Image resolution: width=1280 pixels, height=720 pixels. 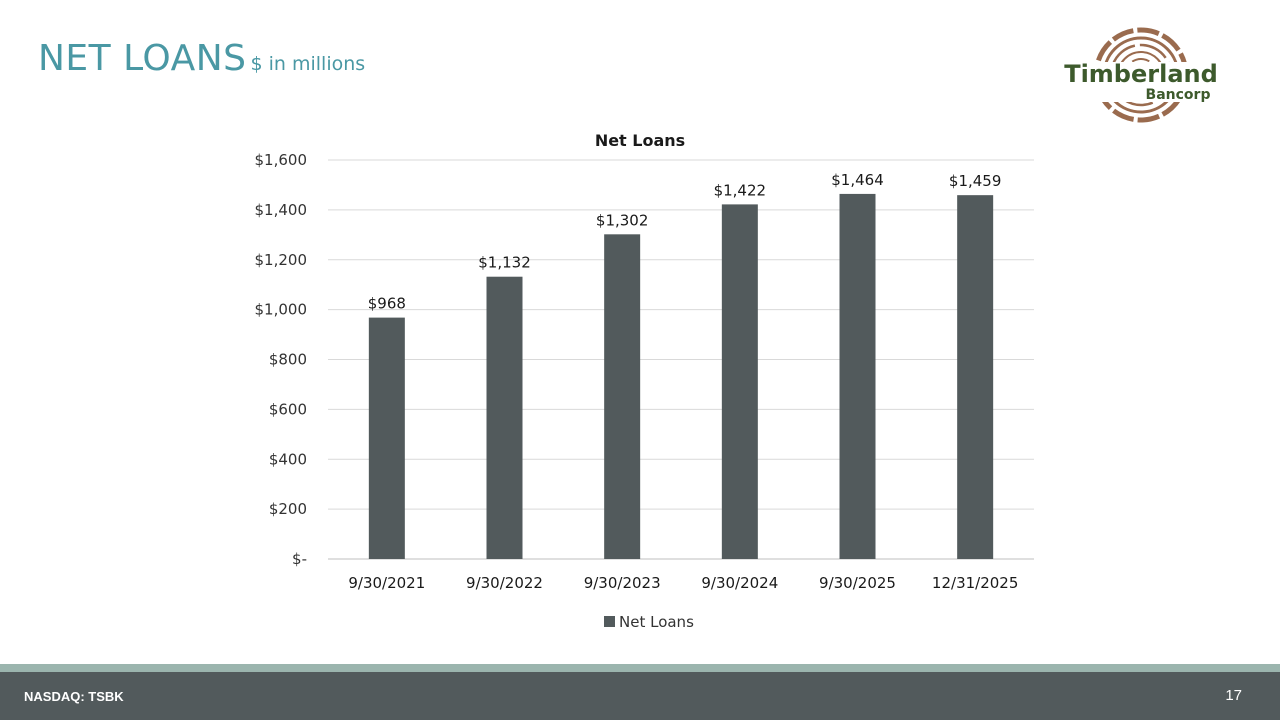 I want to click on y-tick-label: $400, so click(x=288, y=459).